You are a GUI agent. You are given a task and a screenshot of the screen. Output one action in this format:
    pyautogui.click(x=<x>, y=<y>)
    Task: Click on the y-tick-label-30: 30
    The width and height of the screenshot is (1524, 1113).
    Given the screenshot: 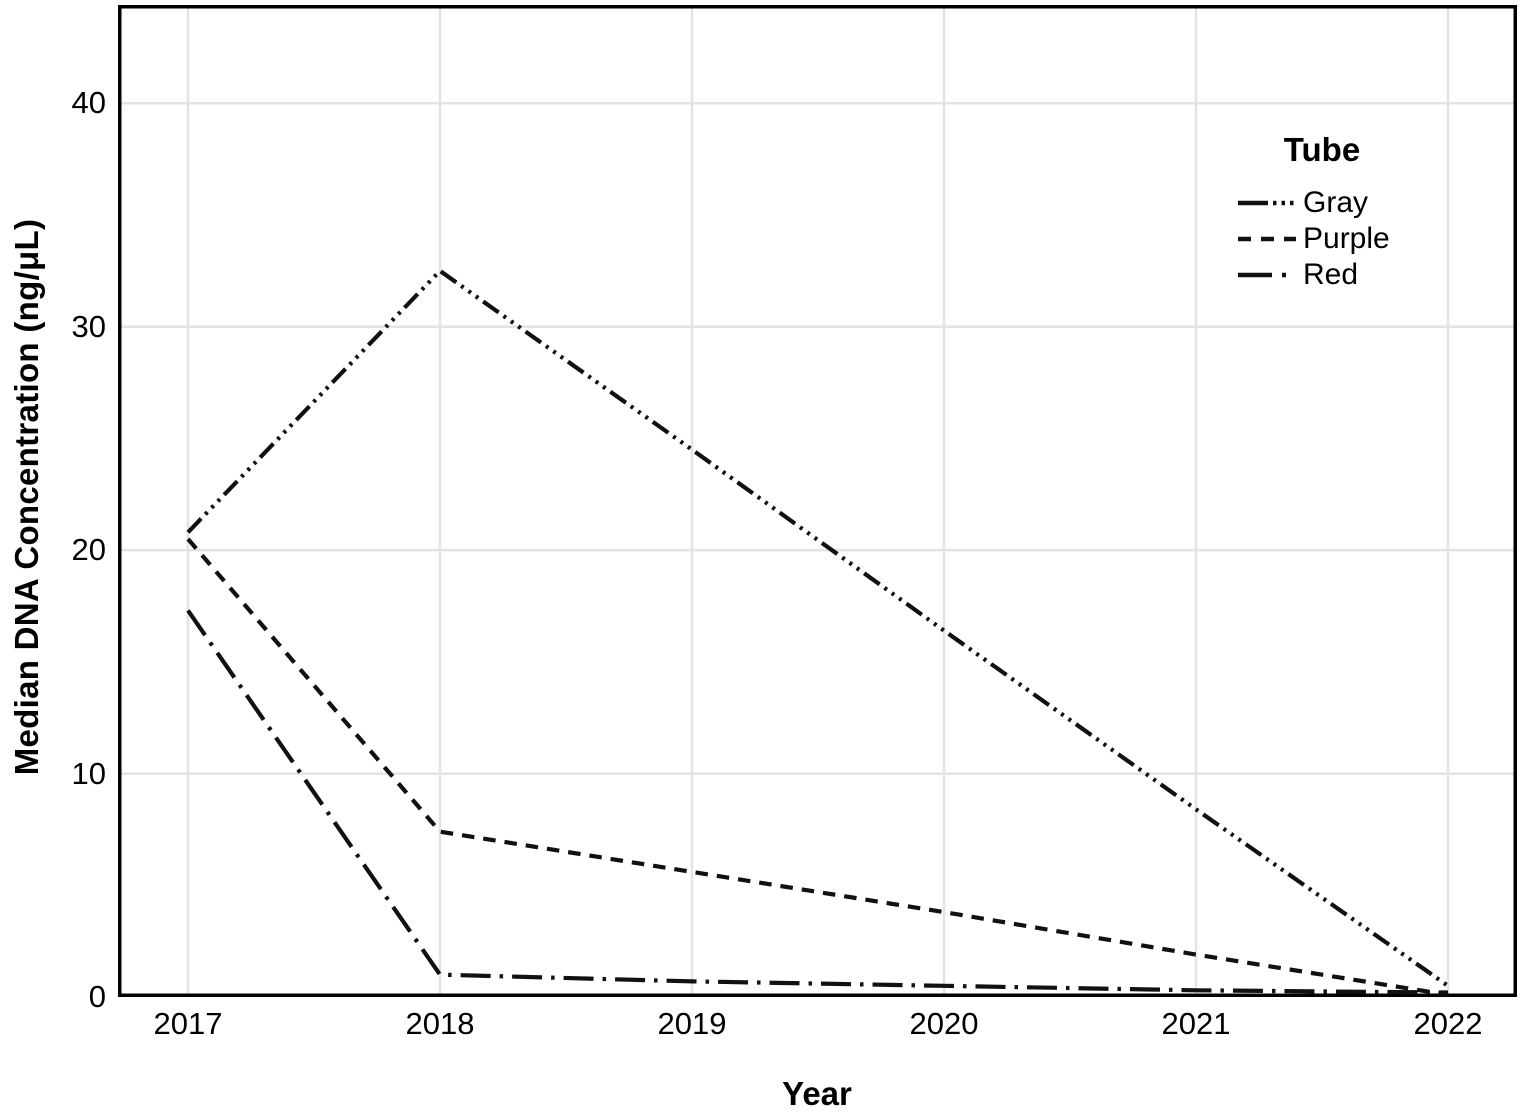 What is the action you would take?
    pyautogui.click(x=88, y=326)
    